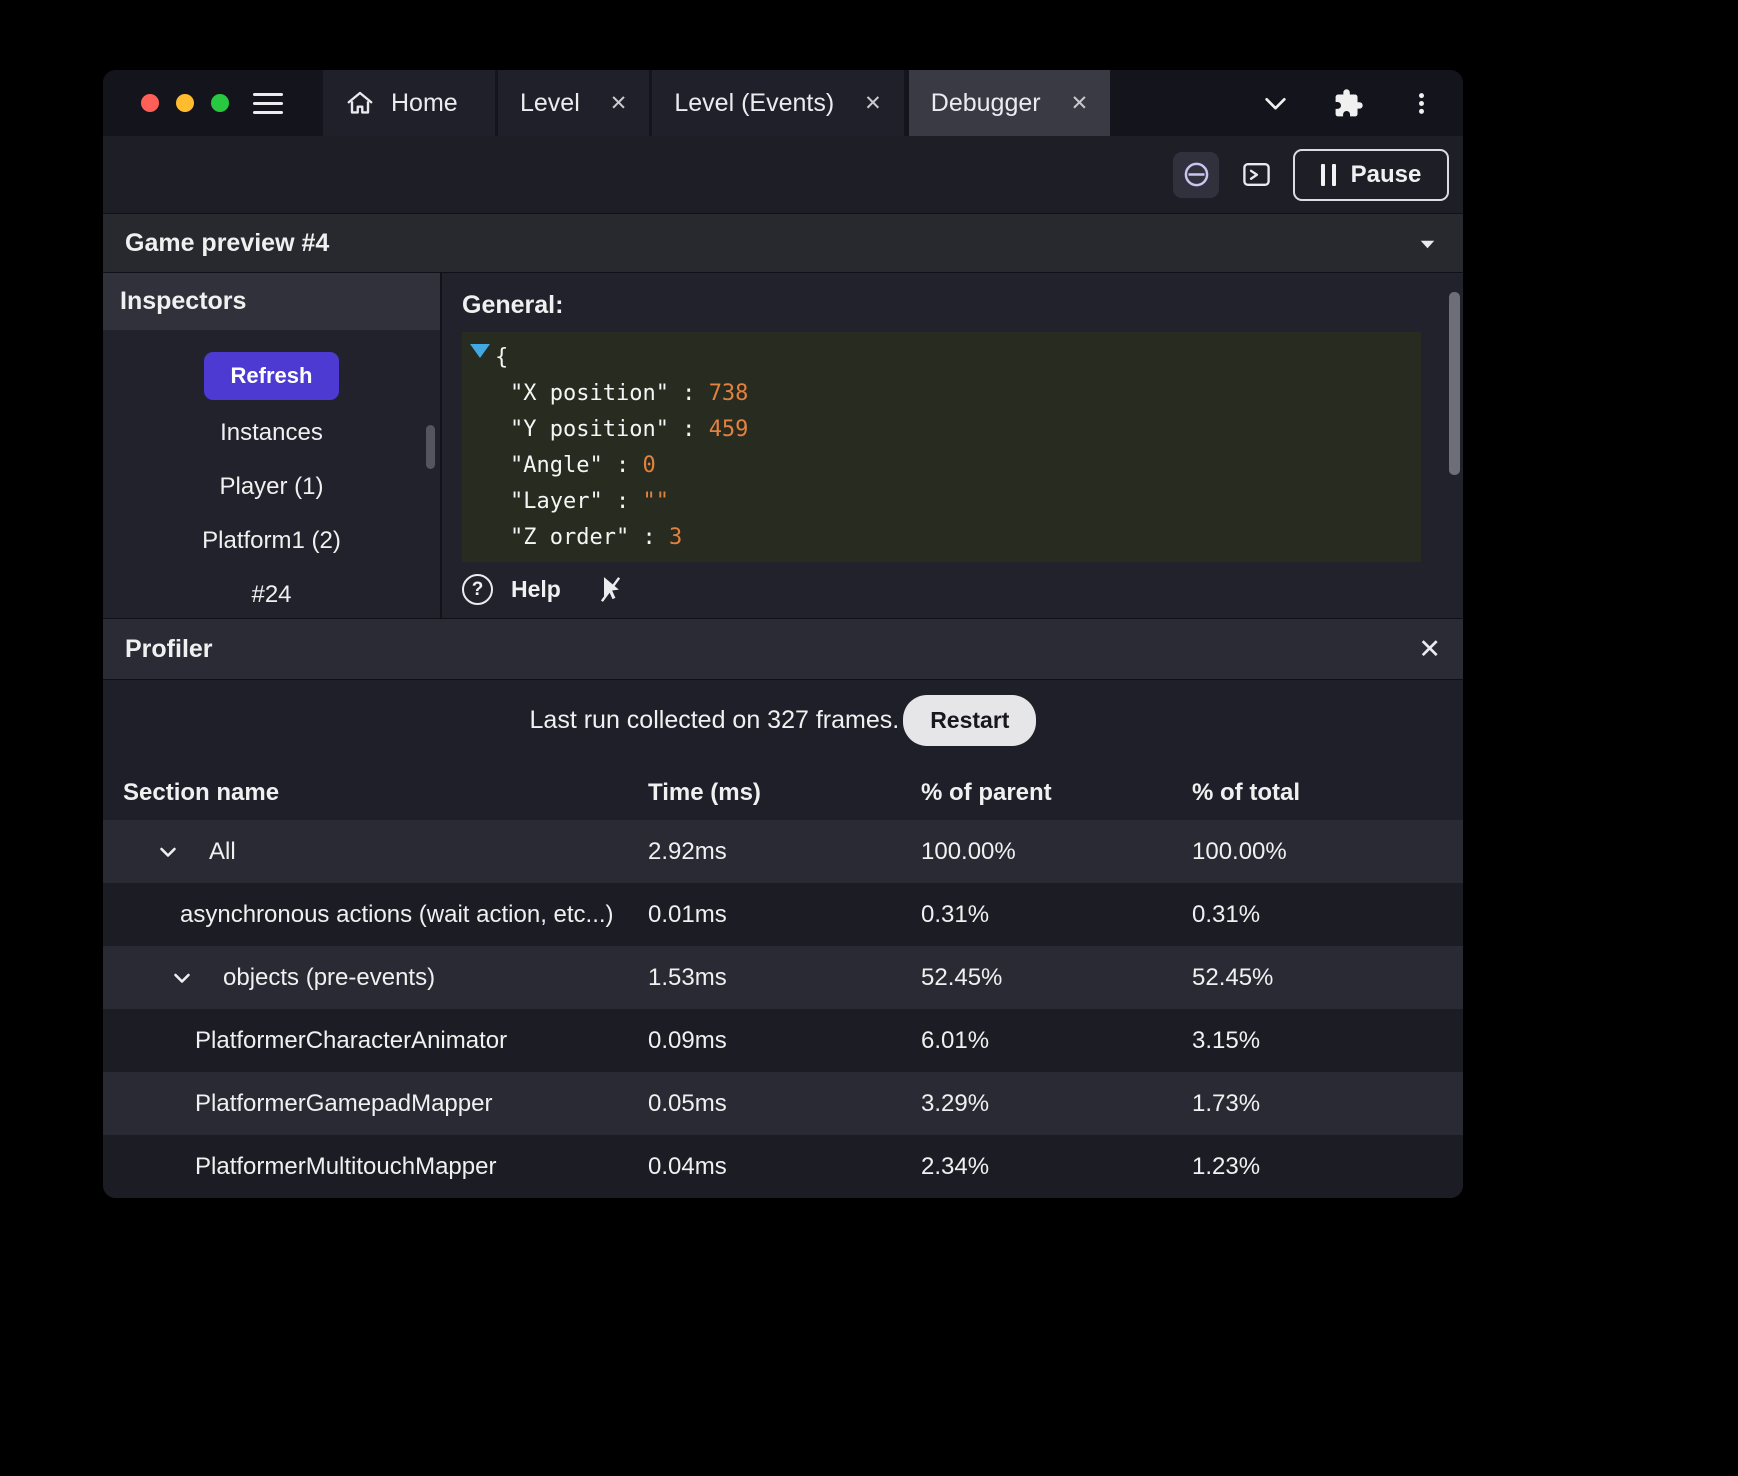  I want to click on titlebar: Home Level ✕ Level (Events) ✕ Debugger ✕, so click(783, 103).